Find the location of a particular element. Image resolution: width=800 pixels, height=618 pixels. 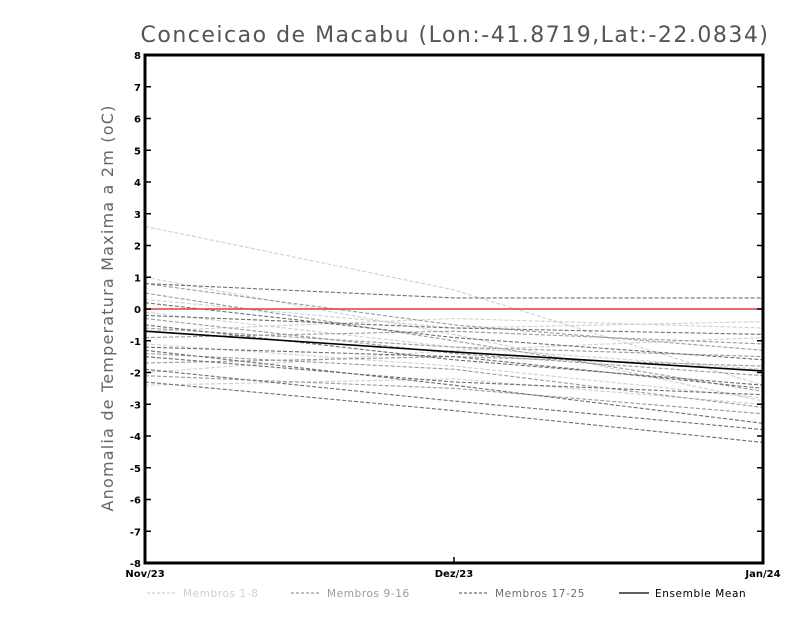

y-tick-label: -8 is located at coordinates (135, 564).